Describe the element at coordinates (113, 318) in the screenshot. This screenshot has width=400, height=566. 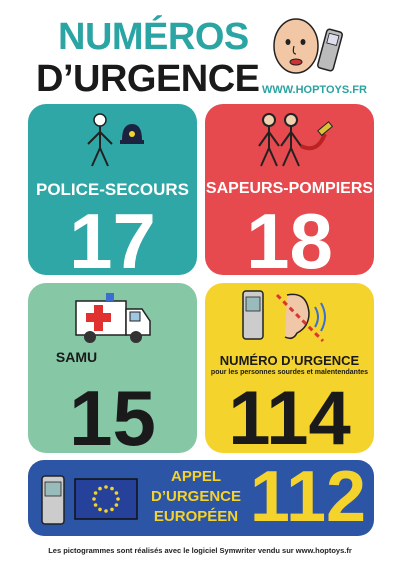
I see `ambulance-icon` at that location.